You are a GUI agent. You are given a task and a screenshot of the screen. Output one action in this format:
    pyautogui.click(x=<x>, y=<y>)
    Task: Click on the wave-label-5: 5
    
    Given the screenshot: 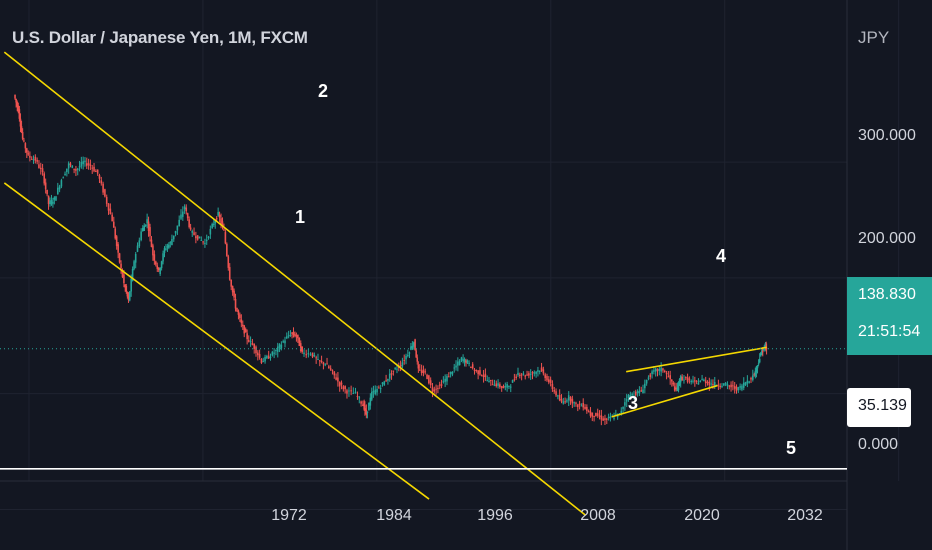 What is the action you would take?
    pyautogui.click(x=791, y=448)
    